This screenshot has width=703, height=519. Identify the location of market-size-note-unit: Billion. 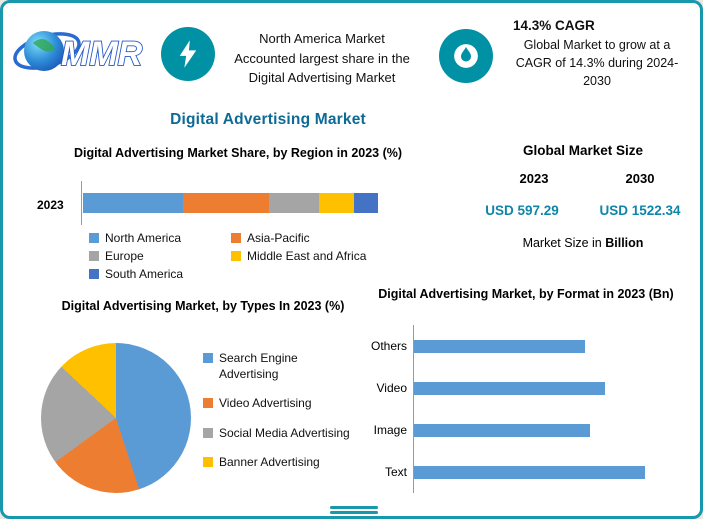
(624, 243).